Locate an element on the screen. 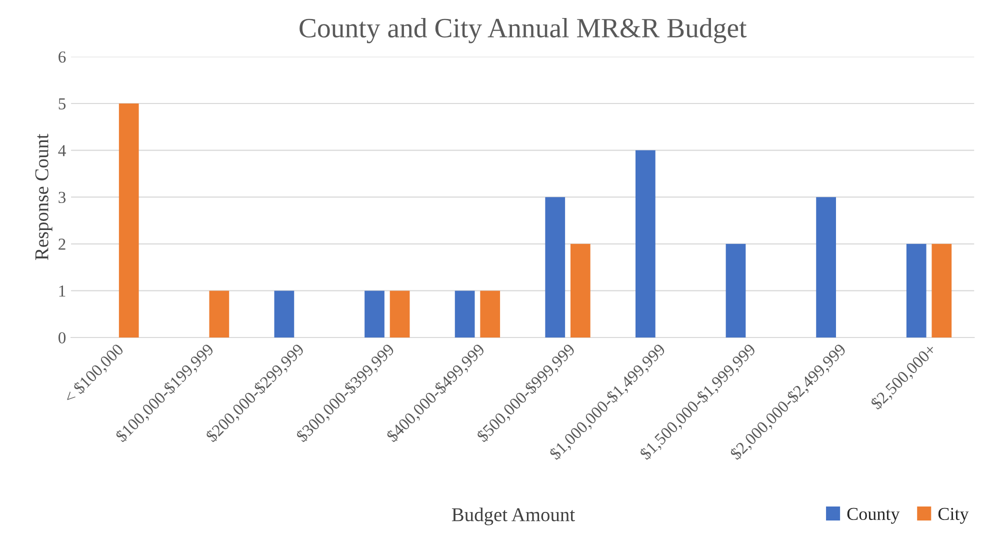  y-tick-label: 1 is located at coordinates (62, 290).